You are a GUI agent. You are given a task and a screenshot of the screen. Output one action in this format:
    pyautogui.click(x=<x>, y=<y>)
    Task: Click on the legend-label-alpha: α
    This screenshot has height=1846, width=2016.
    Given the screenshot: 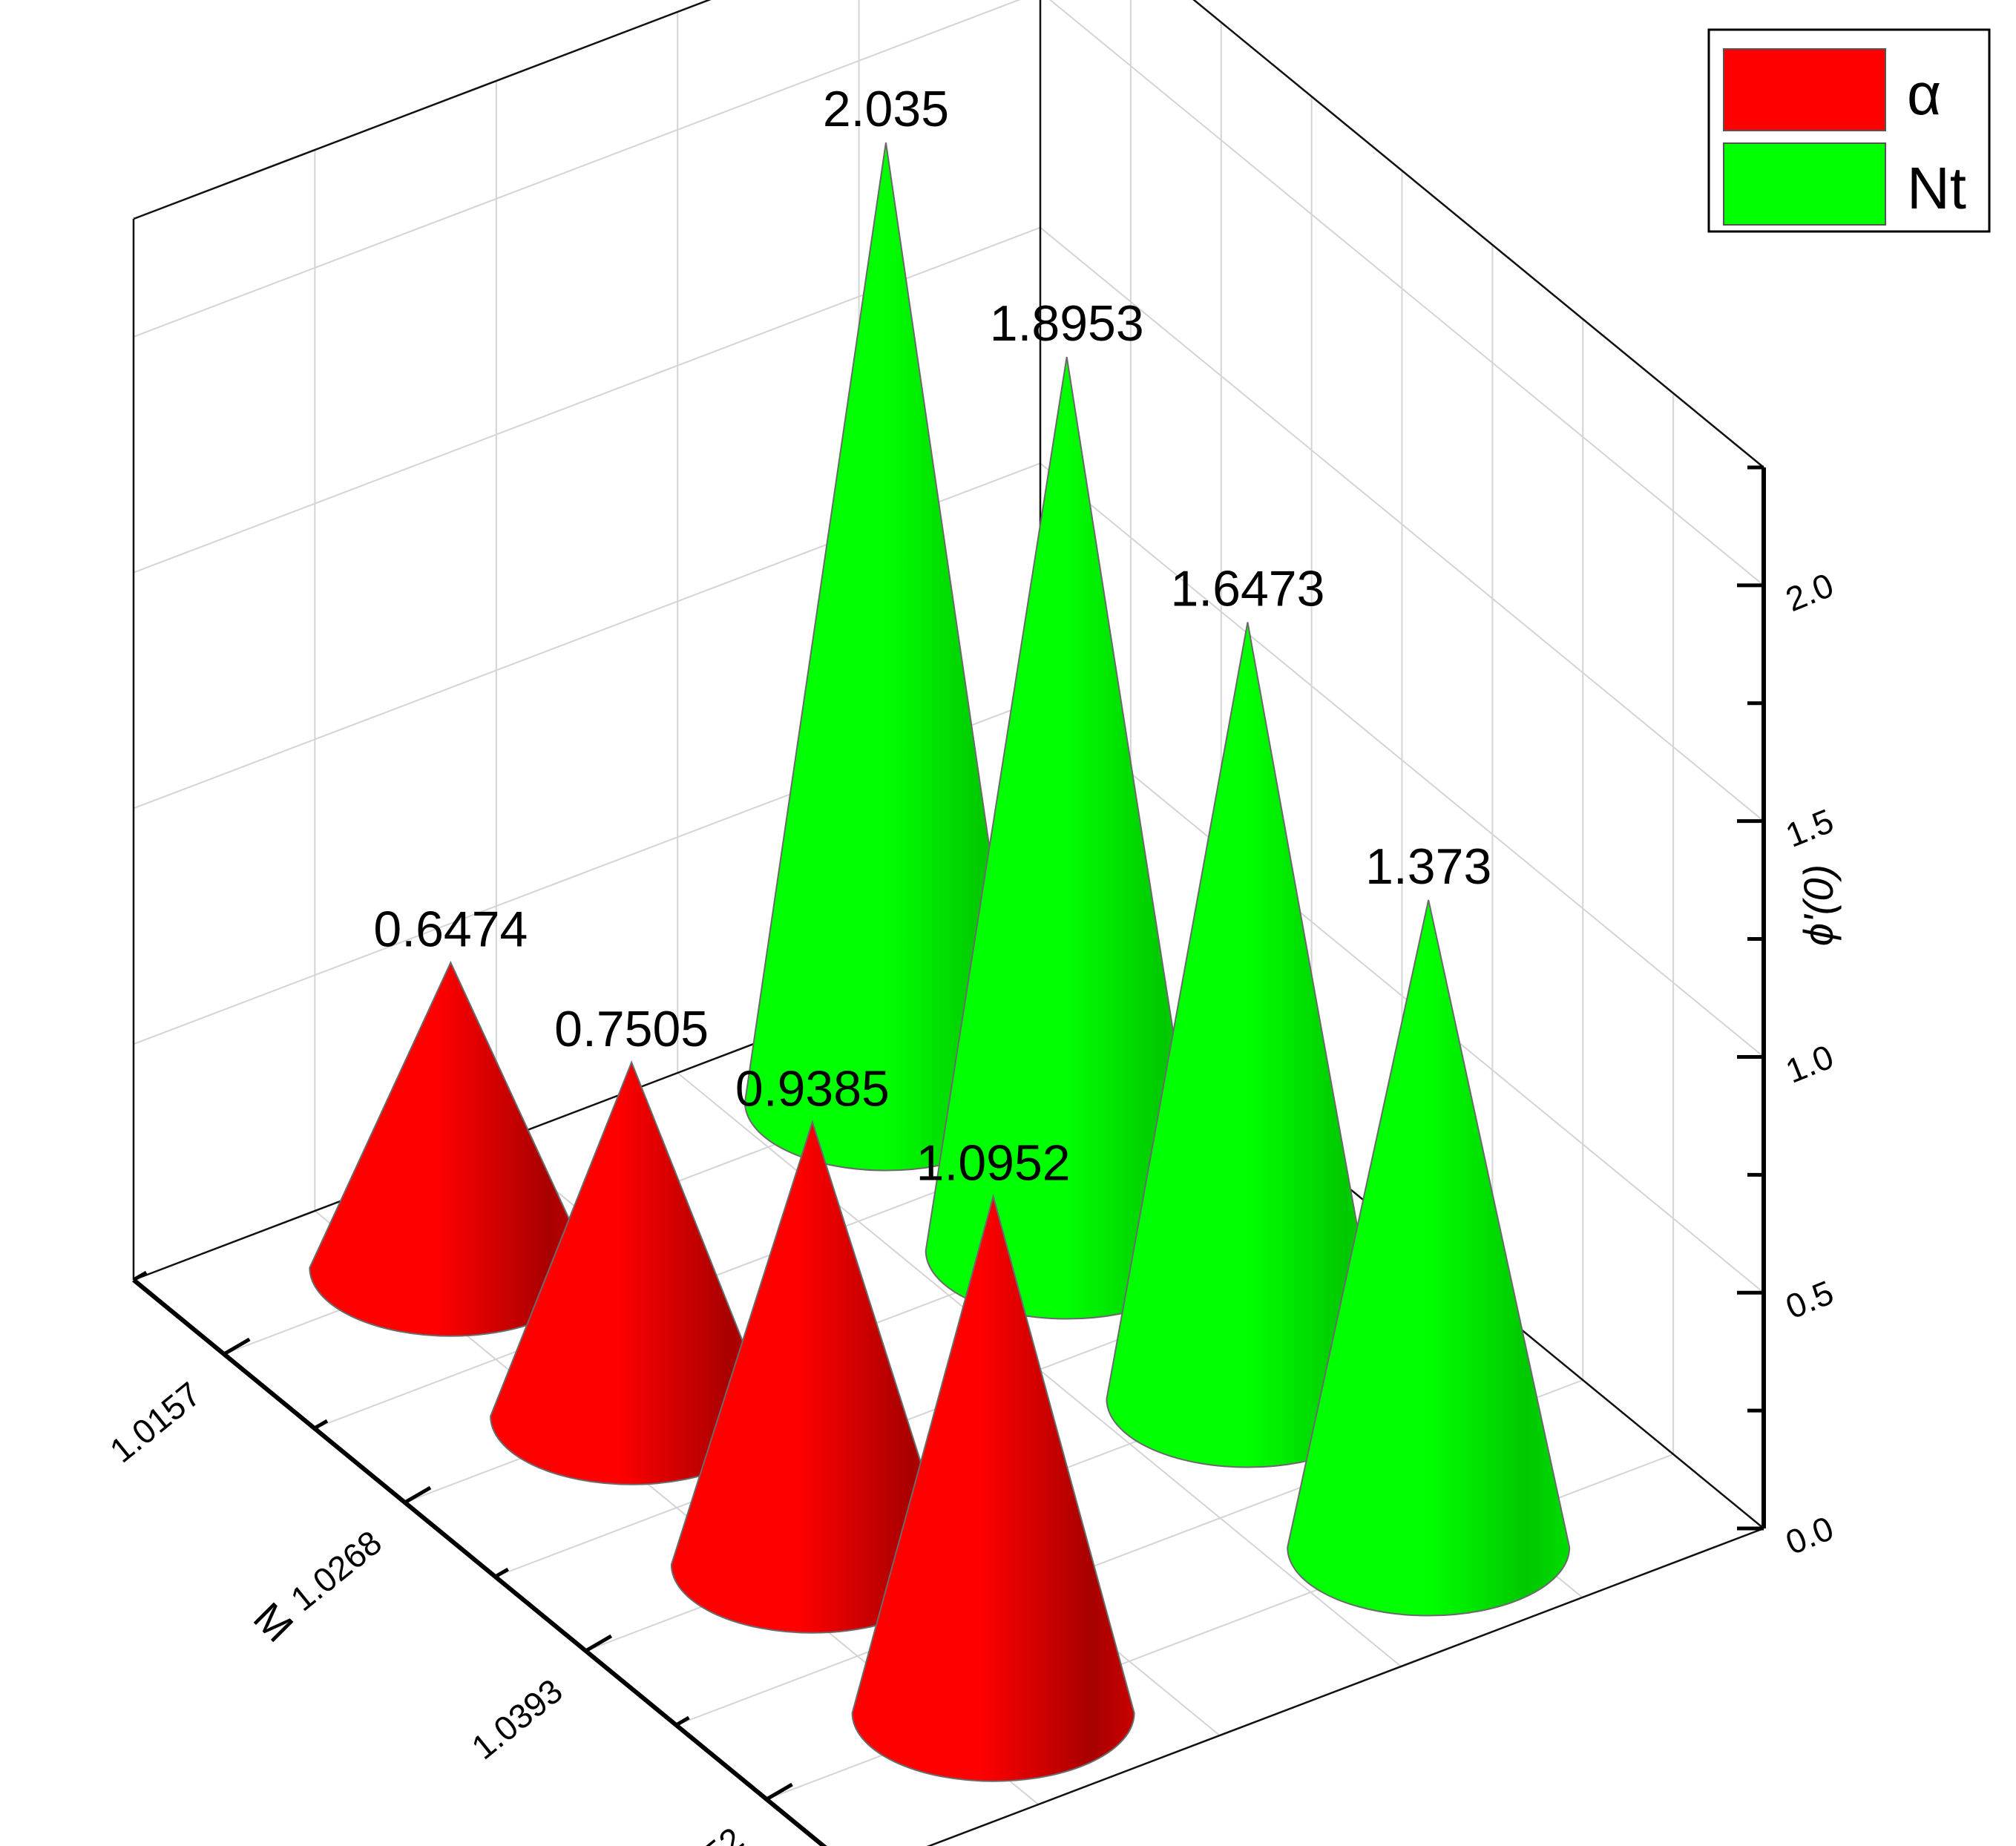 What is the action you would take?
    pyautogui.click(x=1924, y=94)
    